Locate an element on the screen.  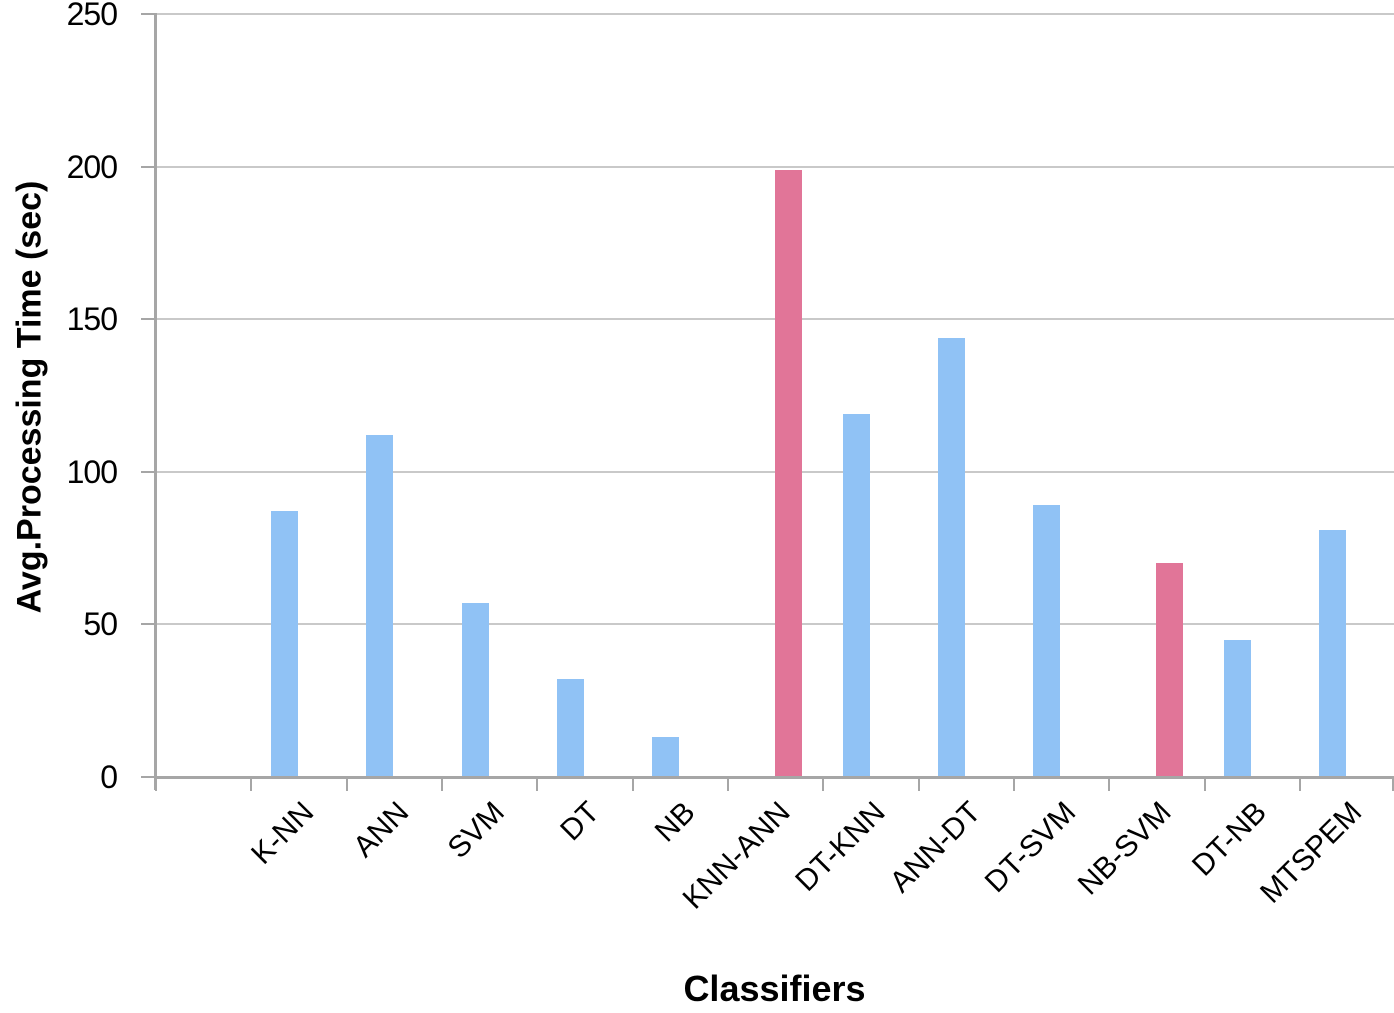
bar-MTSPEM is located at coordinates (1333, 653).